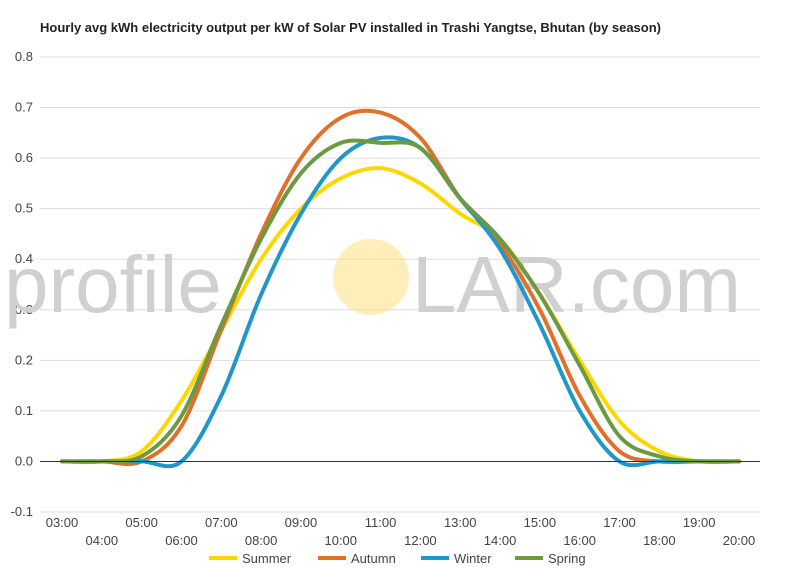 Image resolution: width=800 pixels, height=570 pixels. Describe the element at coordinates (619, 522) in the screenshot. I see `x-tick-label: 17:00` at that location.